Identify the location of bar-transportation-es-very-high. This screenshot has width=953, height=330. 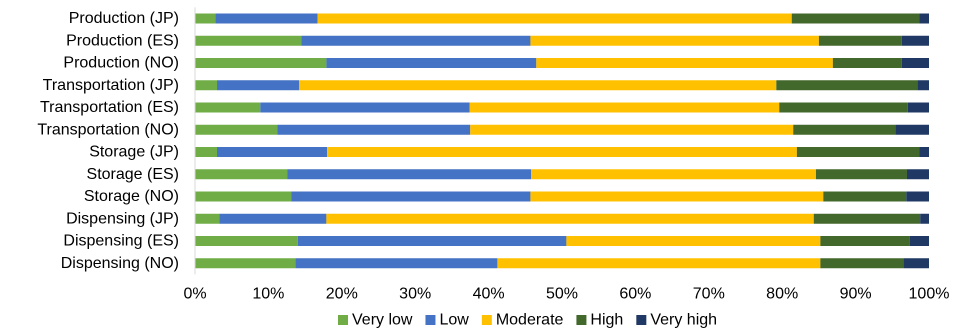
(918, 107).